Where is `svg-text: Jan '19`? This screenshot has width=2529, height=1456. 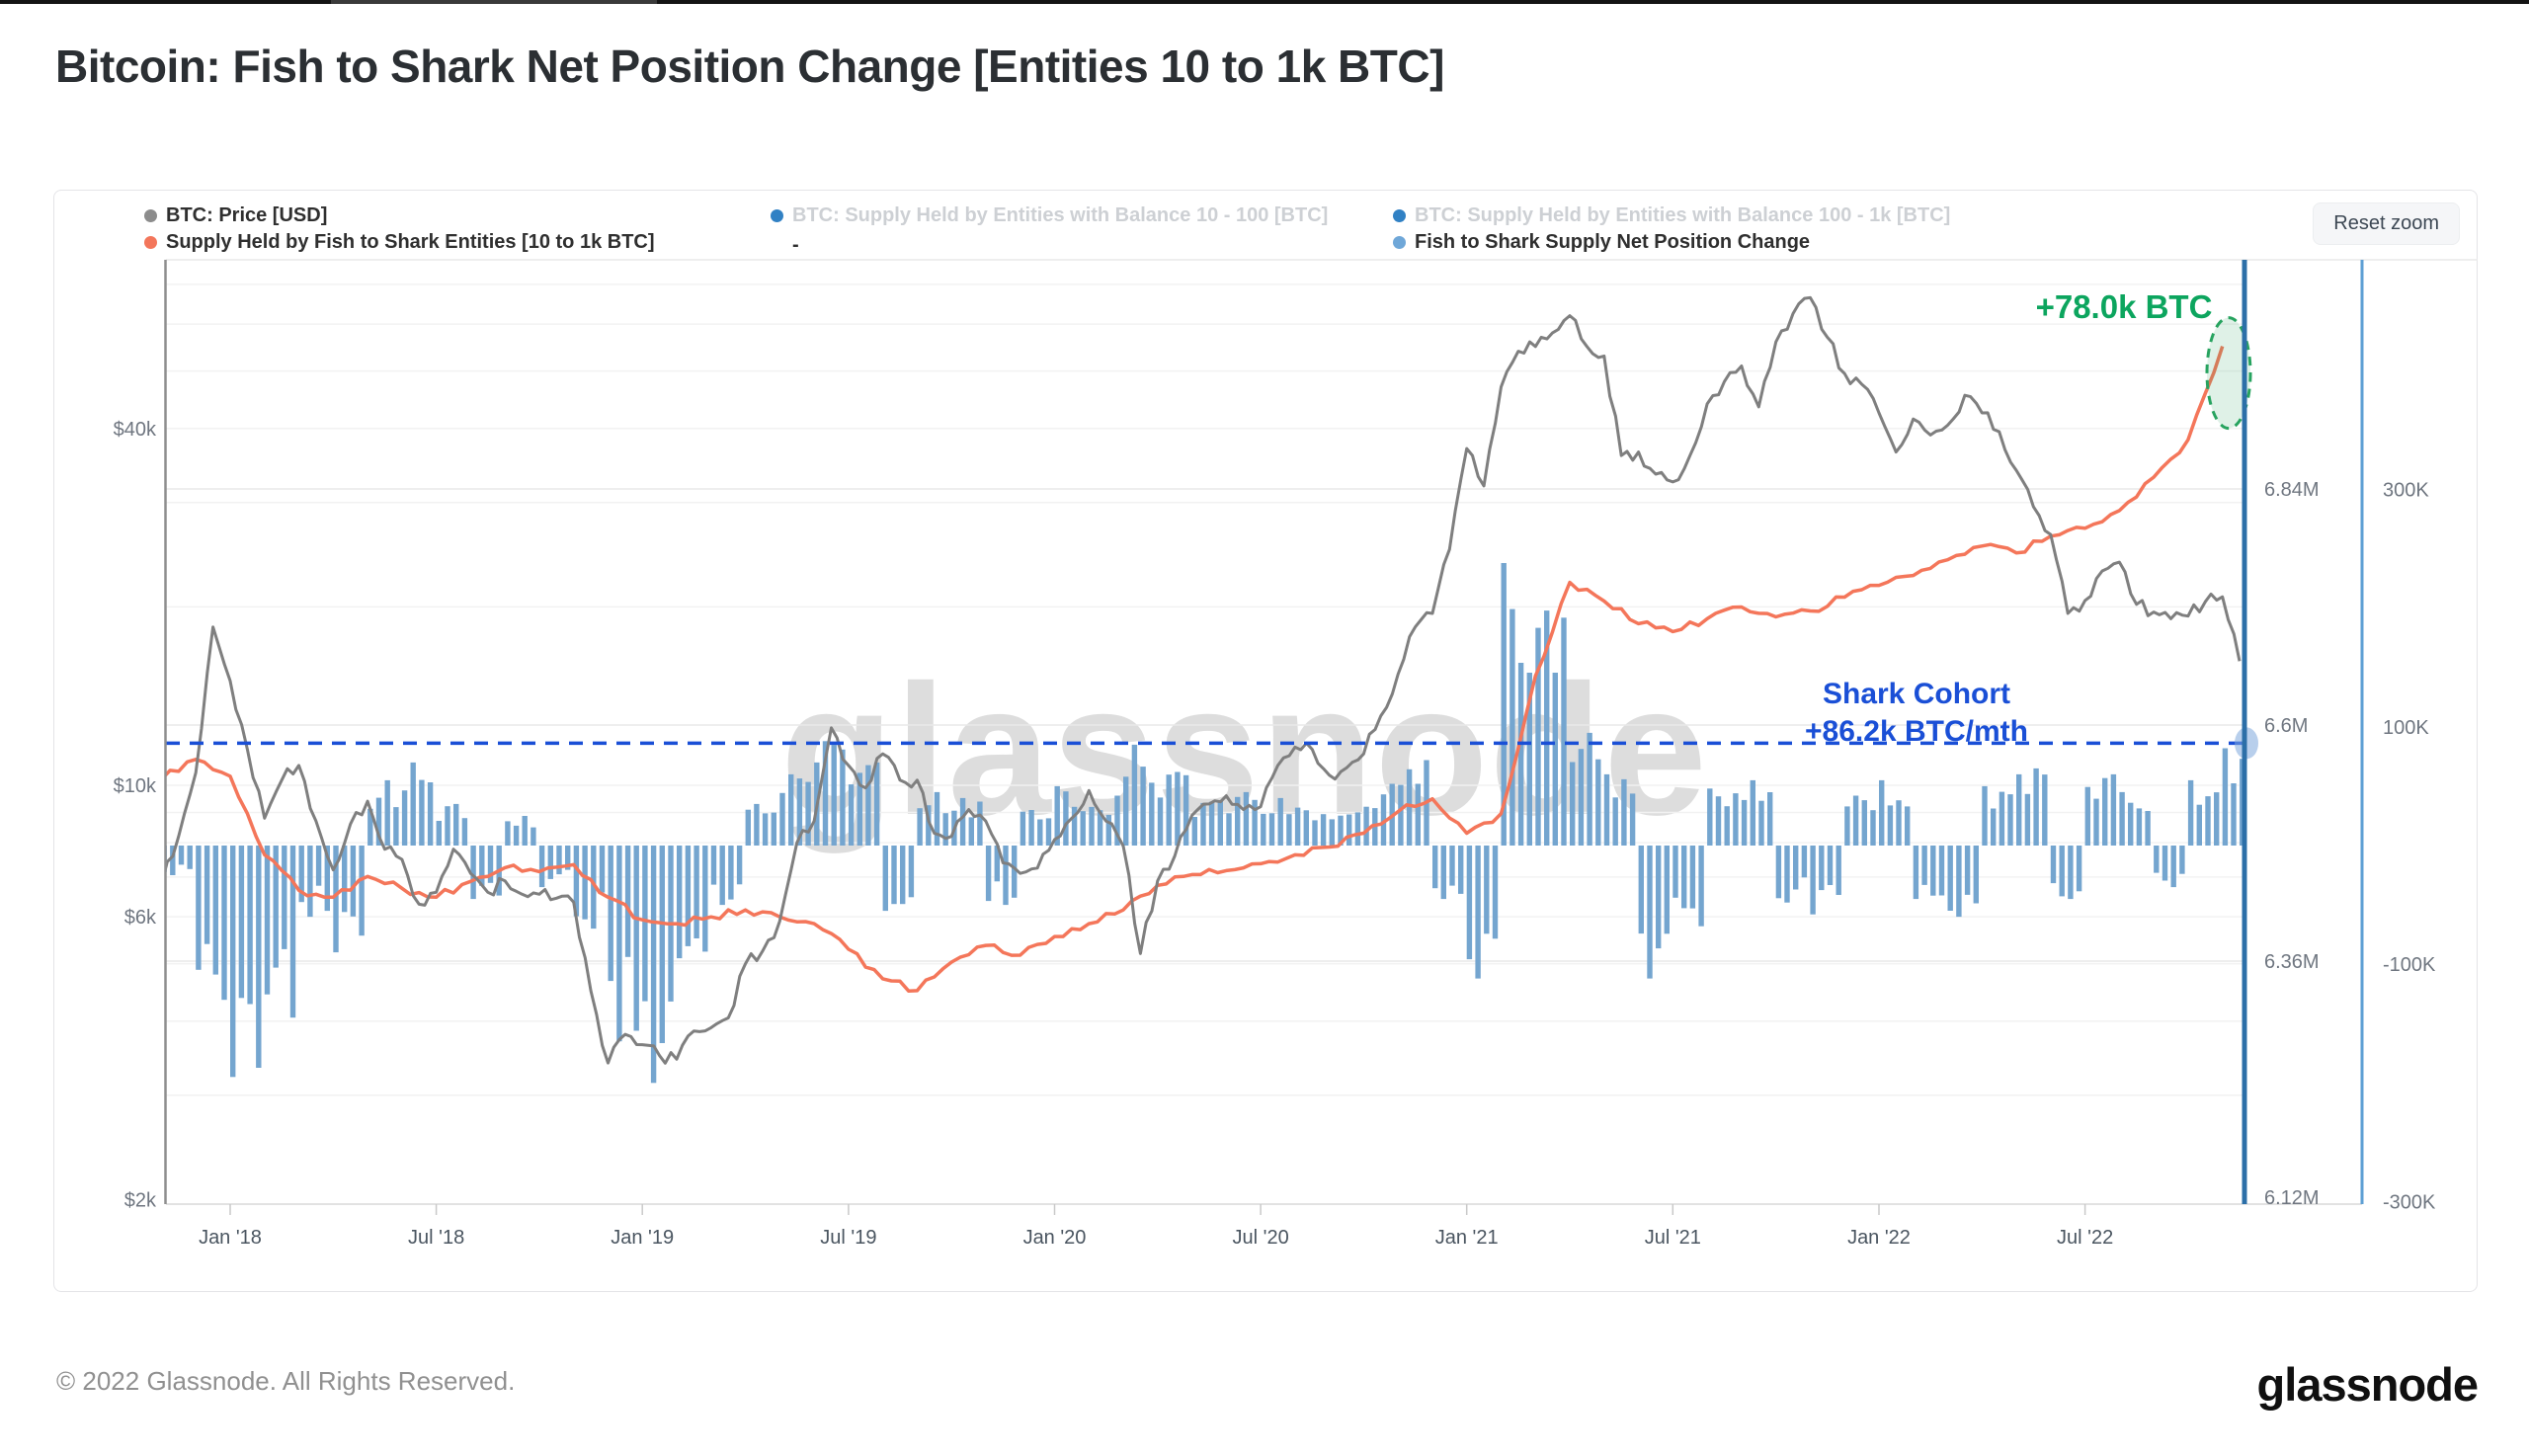
svg-text: Jan '19 is located at coordinates (642, 1238).